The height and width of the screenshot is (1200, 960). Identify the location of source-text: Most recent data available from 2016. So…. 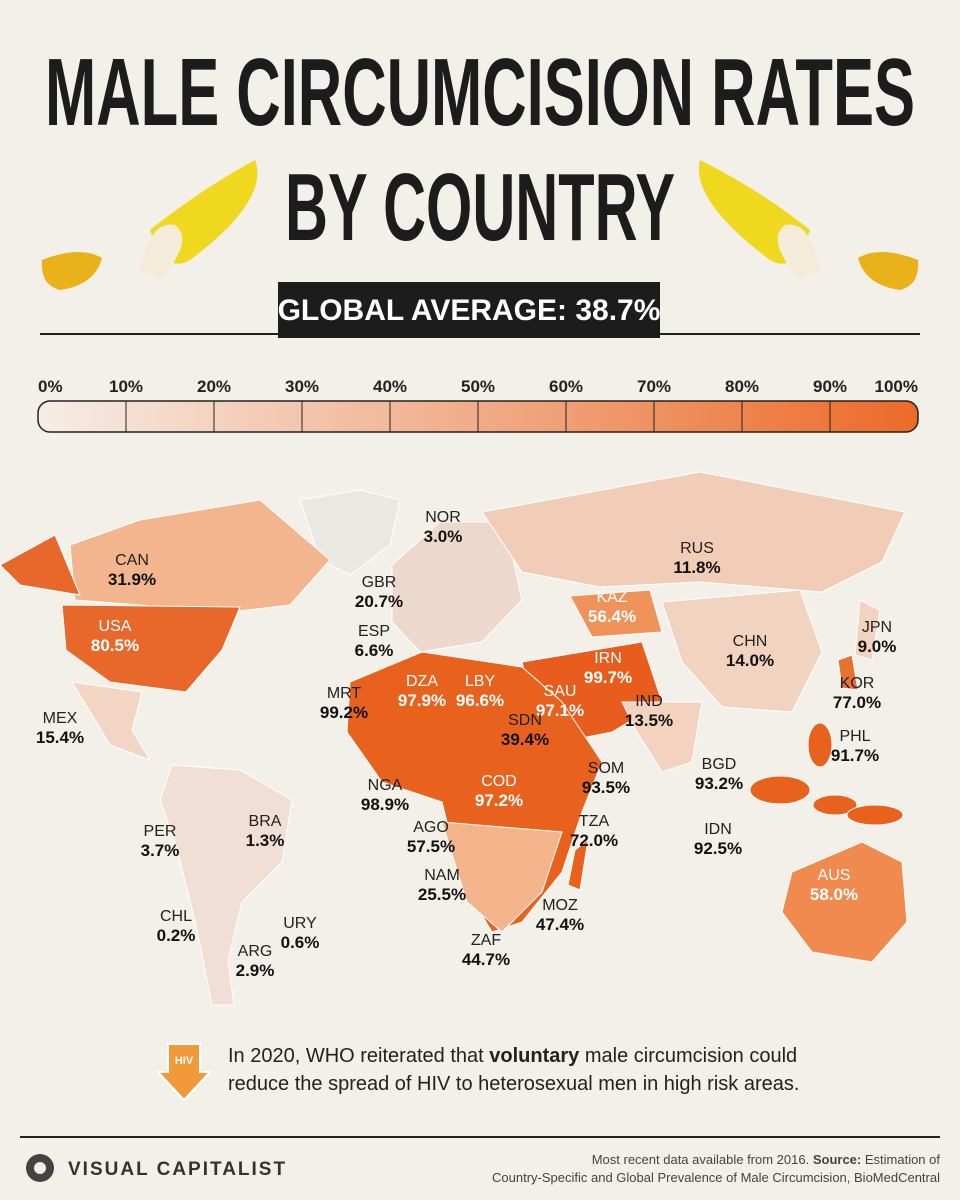
(766, 1159).